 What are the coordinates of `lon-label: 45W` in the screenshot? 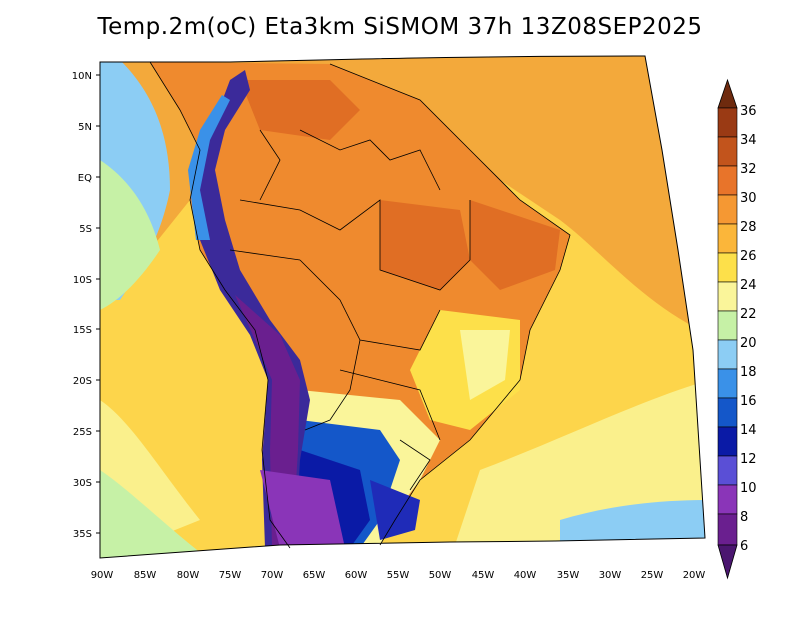 It's located at (483, 575).